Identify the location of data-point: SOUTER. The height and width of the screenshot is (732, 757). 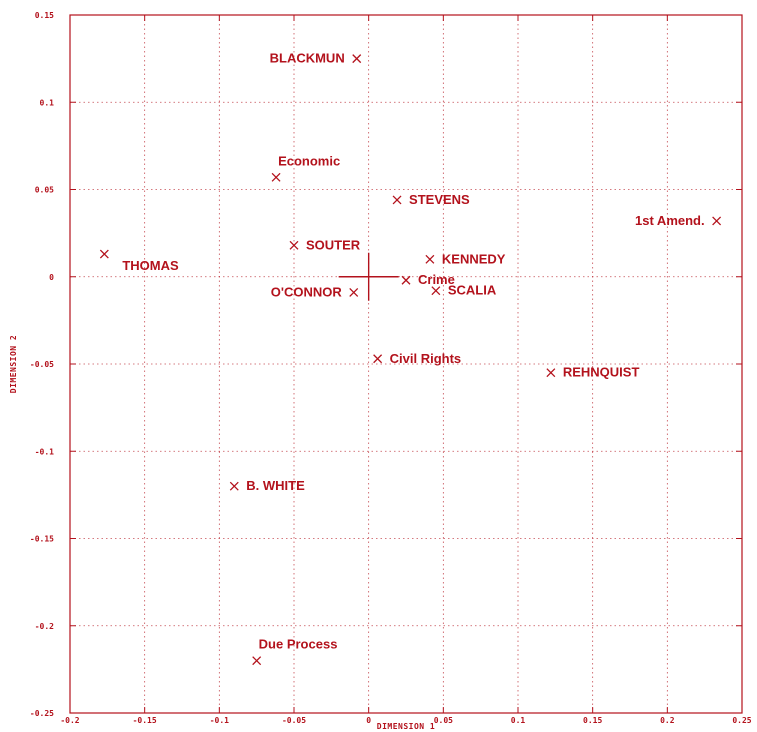
(325, 244).